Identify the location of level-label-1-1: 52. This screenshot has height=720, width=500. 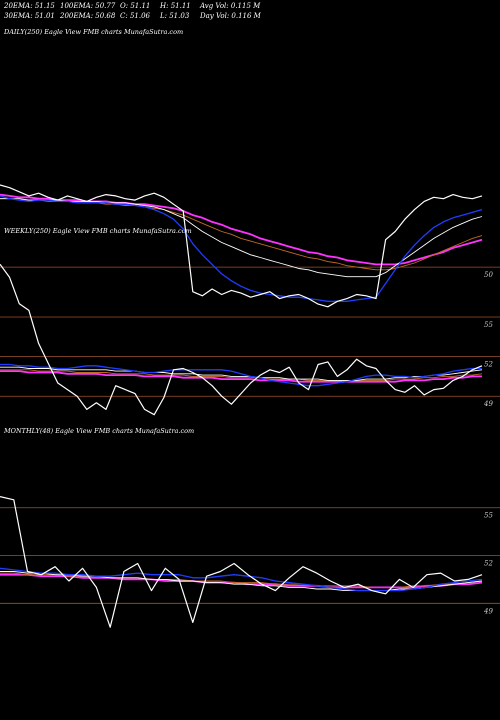
(488, 365).